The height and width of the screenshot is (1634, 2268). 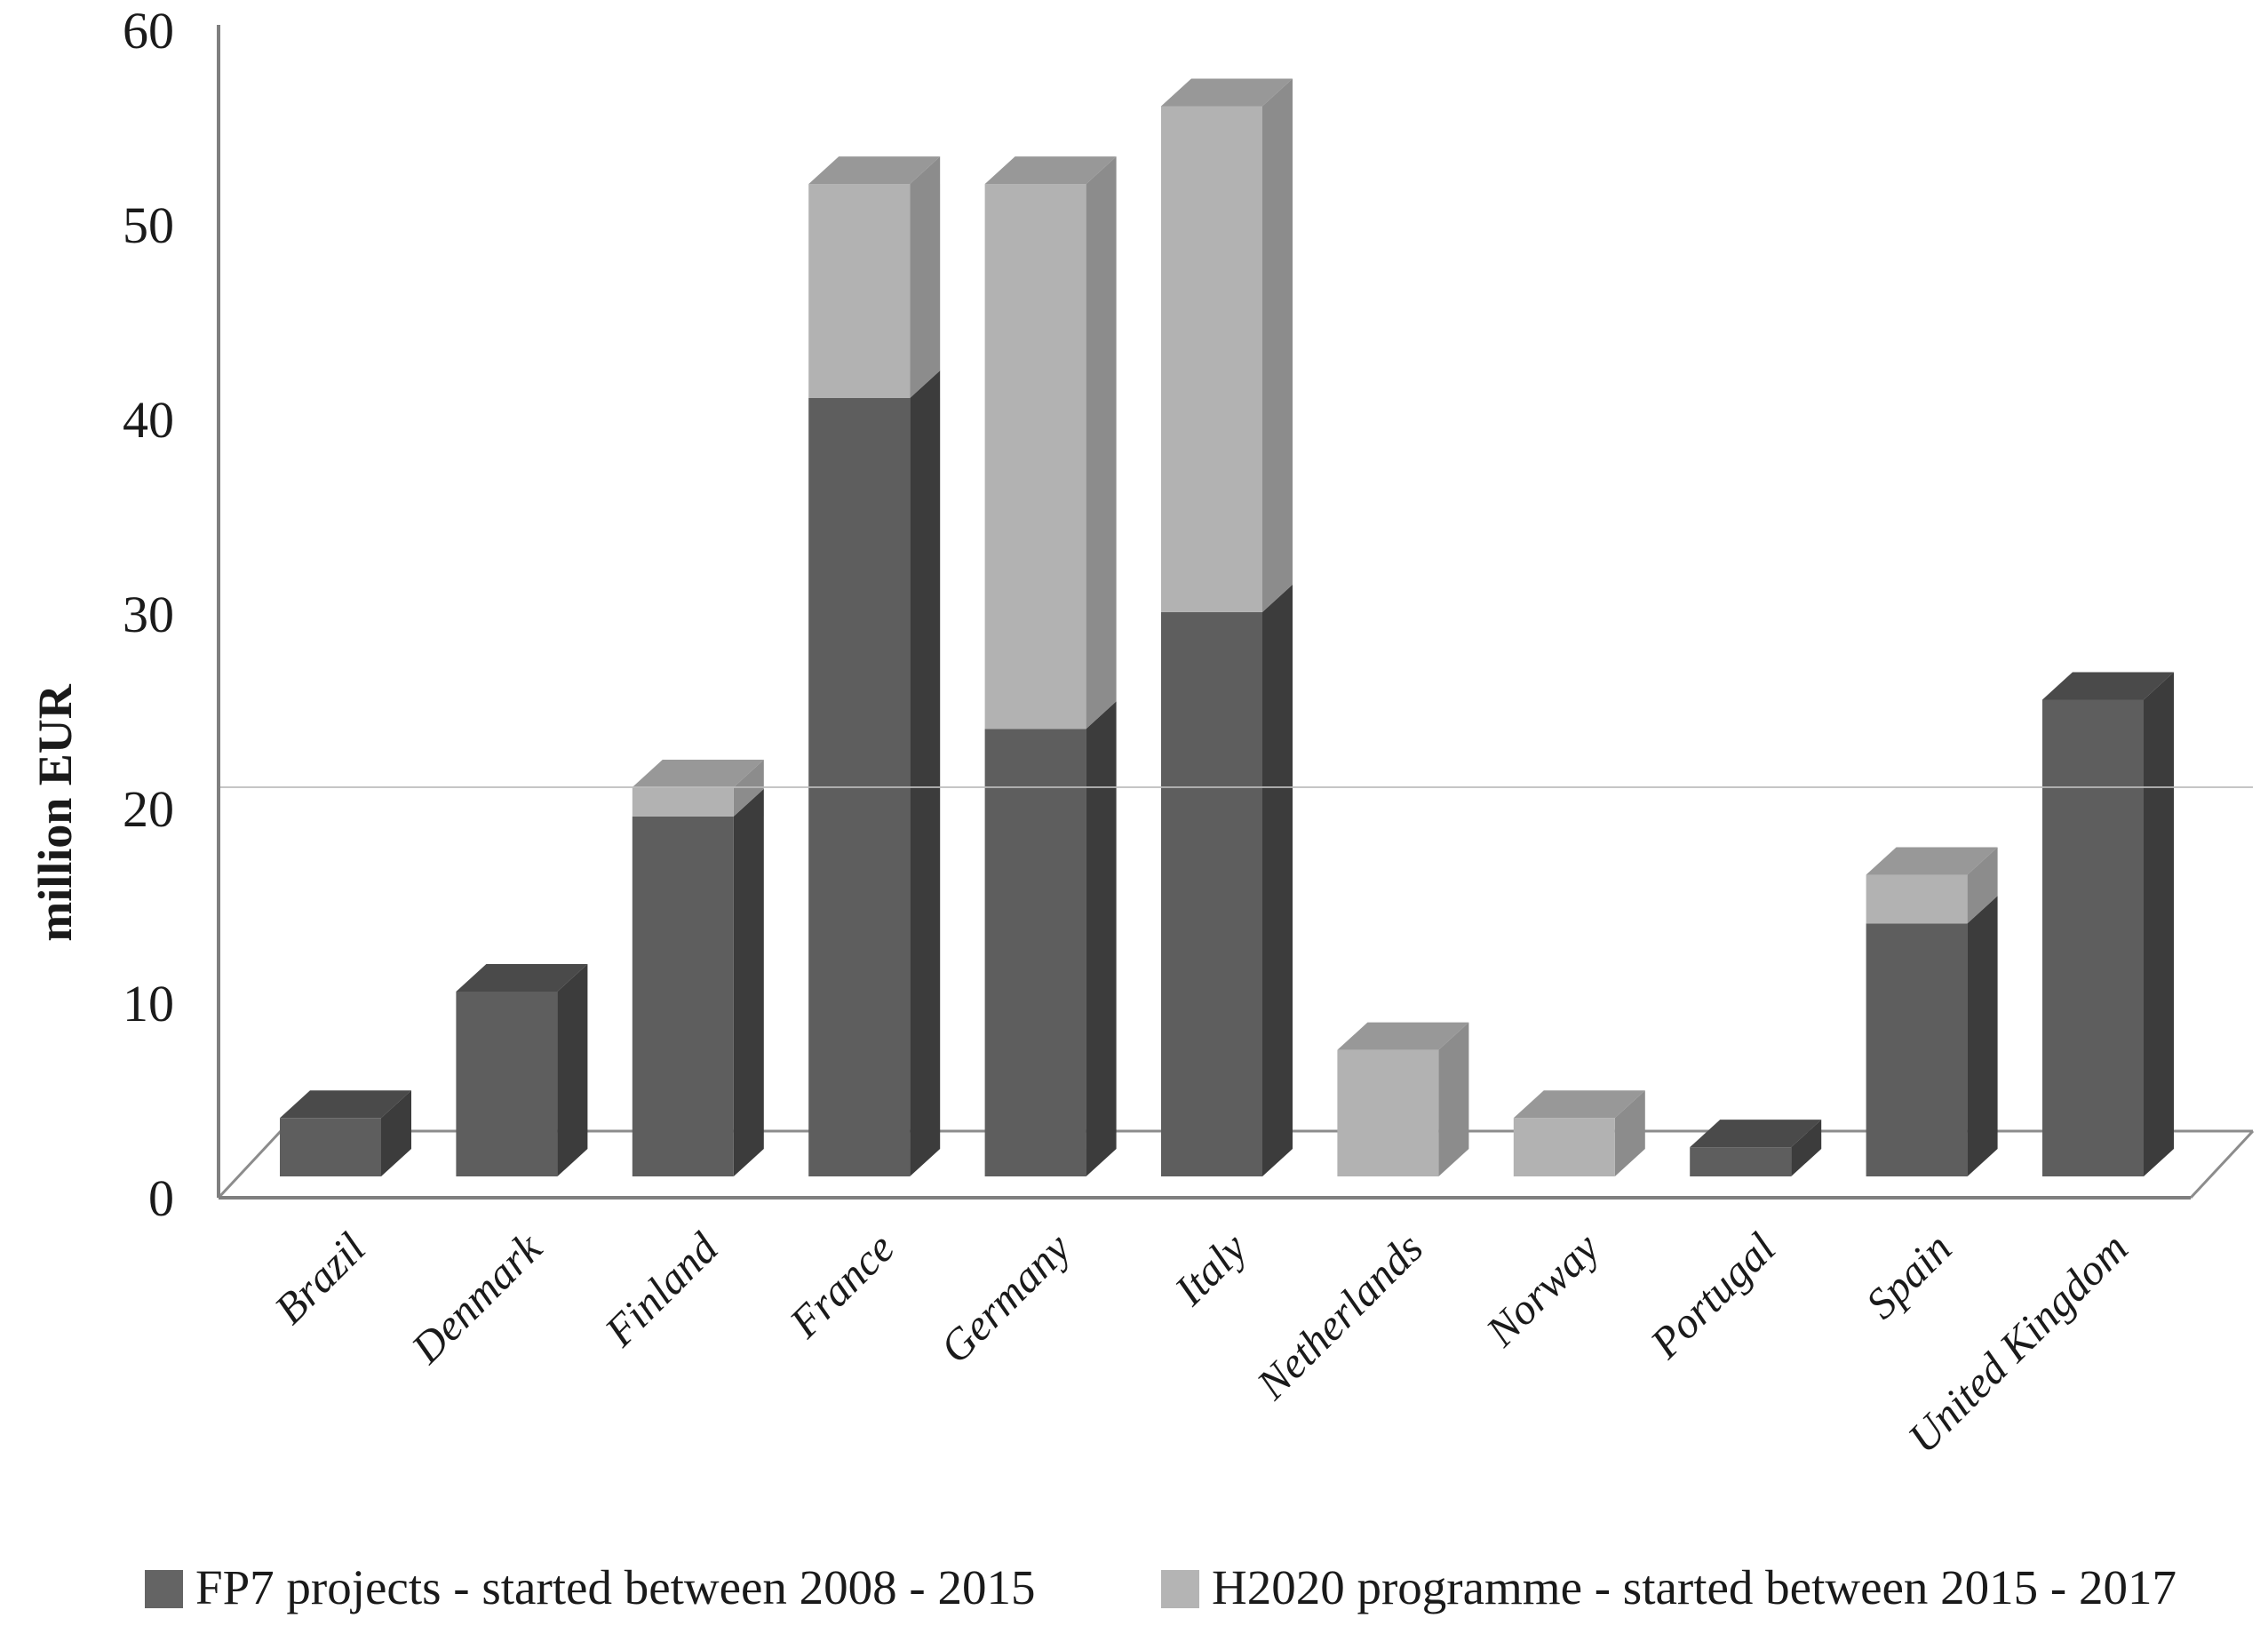 What do you see at coordinates (925, 773) in the screenshot?
I see `bar-france-fp7-side` at bounding box center [925, 773].